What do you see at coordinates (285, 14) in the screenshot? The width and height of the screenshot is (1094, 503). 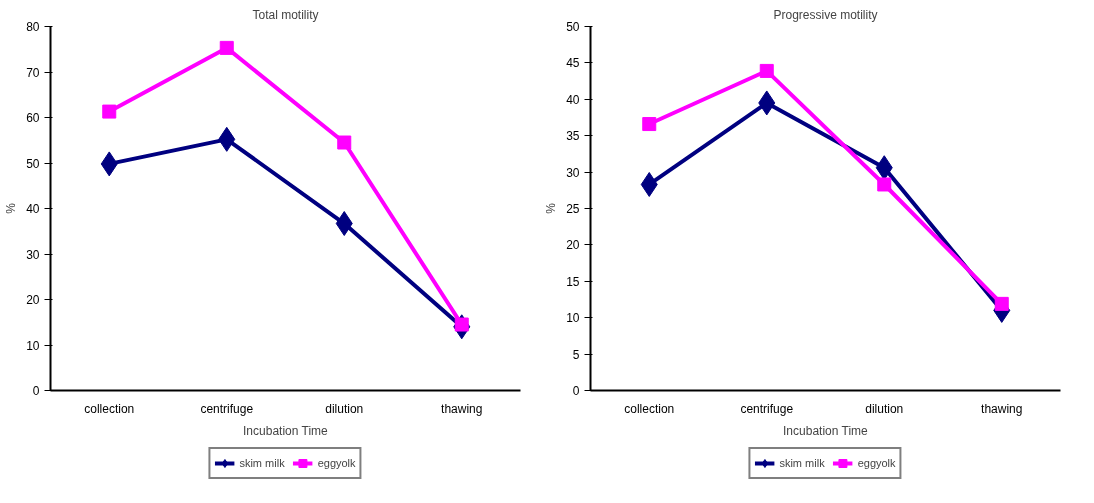 I see `chart-title: Total motility` at bounding box center [285, 14].